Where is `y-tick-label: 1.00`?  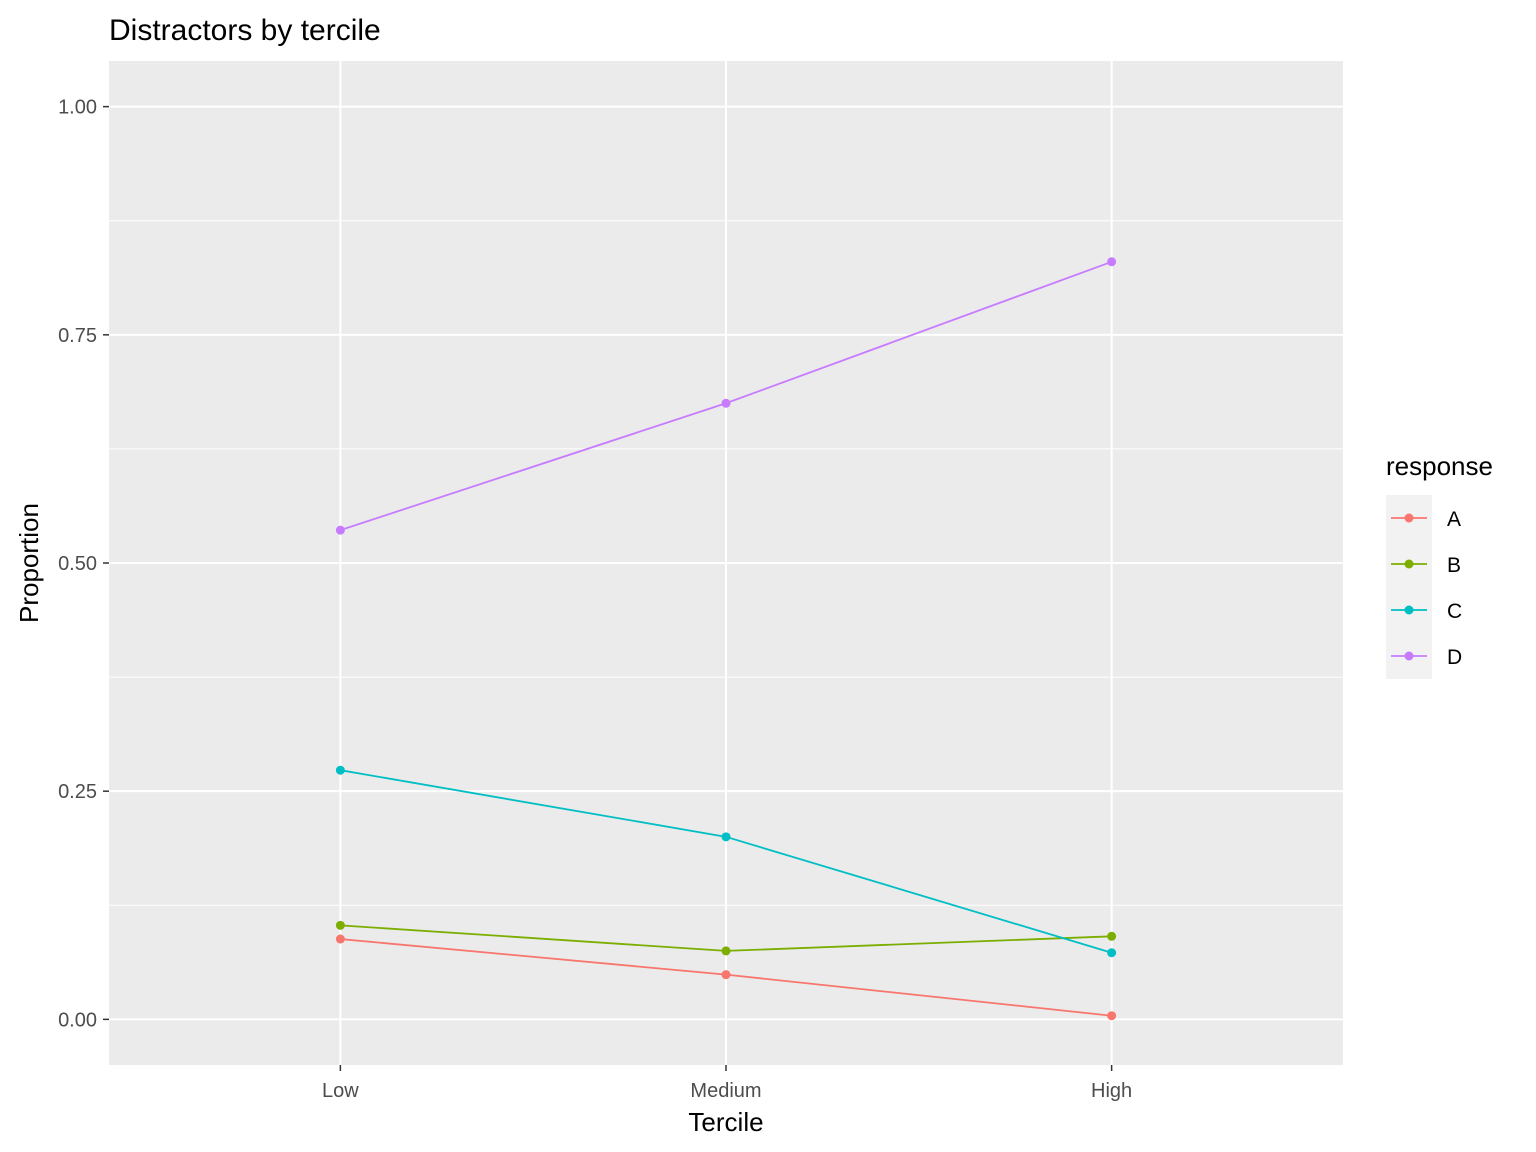 y-tick-label: 1.00 is located at coordinates (77, 108).